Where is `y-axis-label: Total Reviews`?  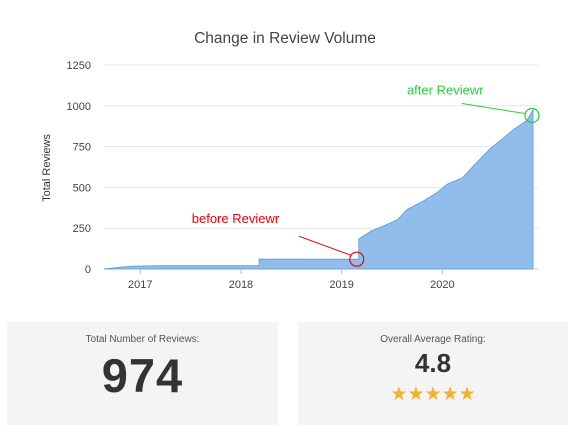 y-axis-label: Total Reviews is located at coordinates (47, 168).